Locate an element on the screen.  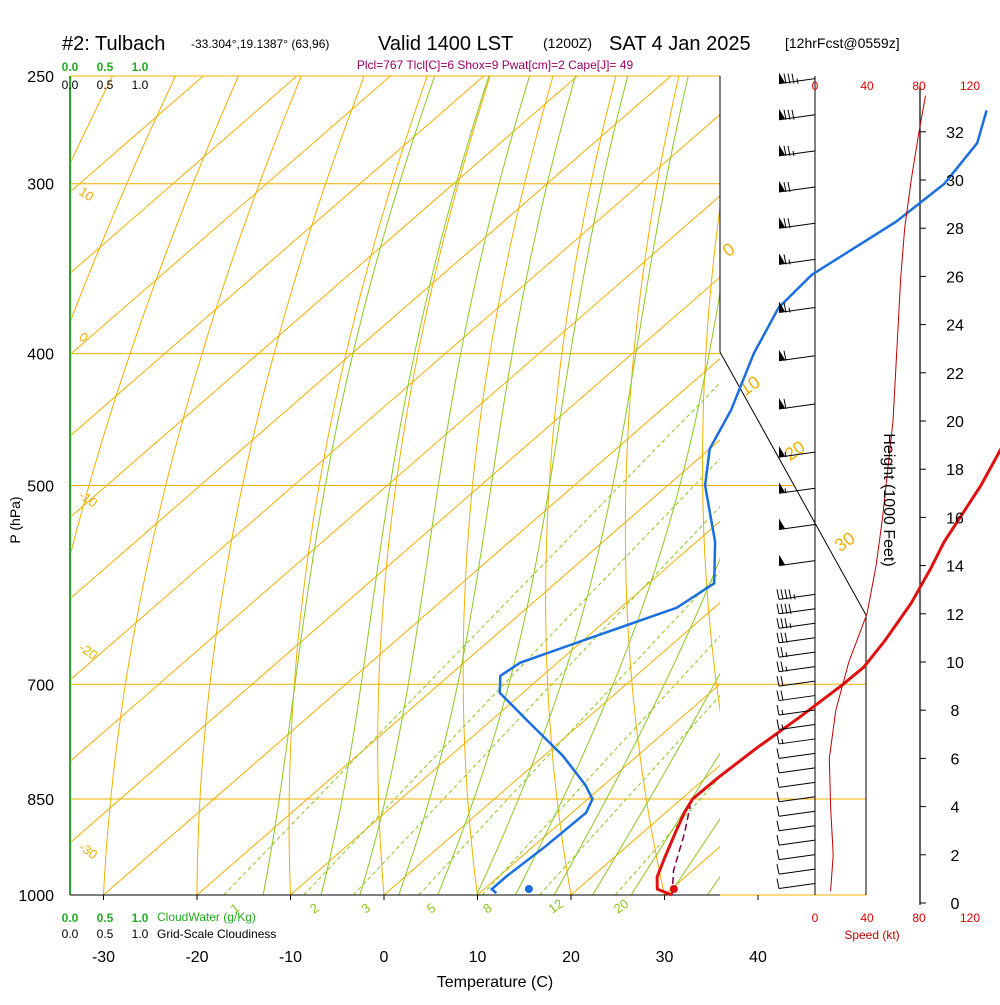
zulu-time: (1200Z) is located at coordinates (567, 43).